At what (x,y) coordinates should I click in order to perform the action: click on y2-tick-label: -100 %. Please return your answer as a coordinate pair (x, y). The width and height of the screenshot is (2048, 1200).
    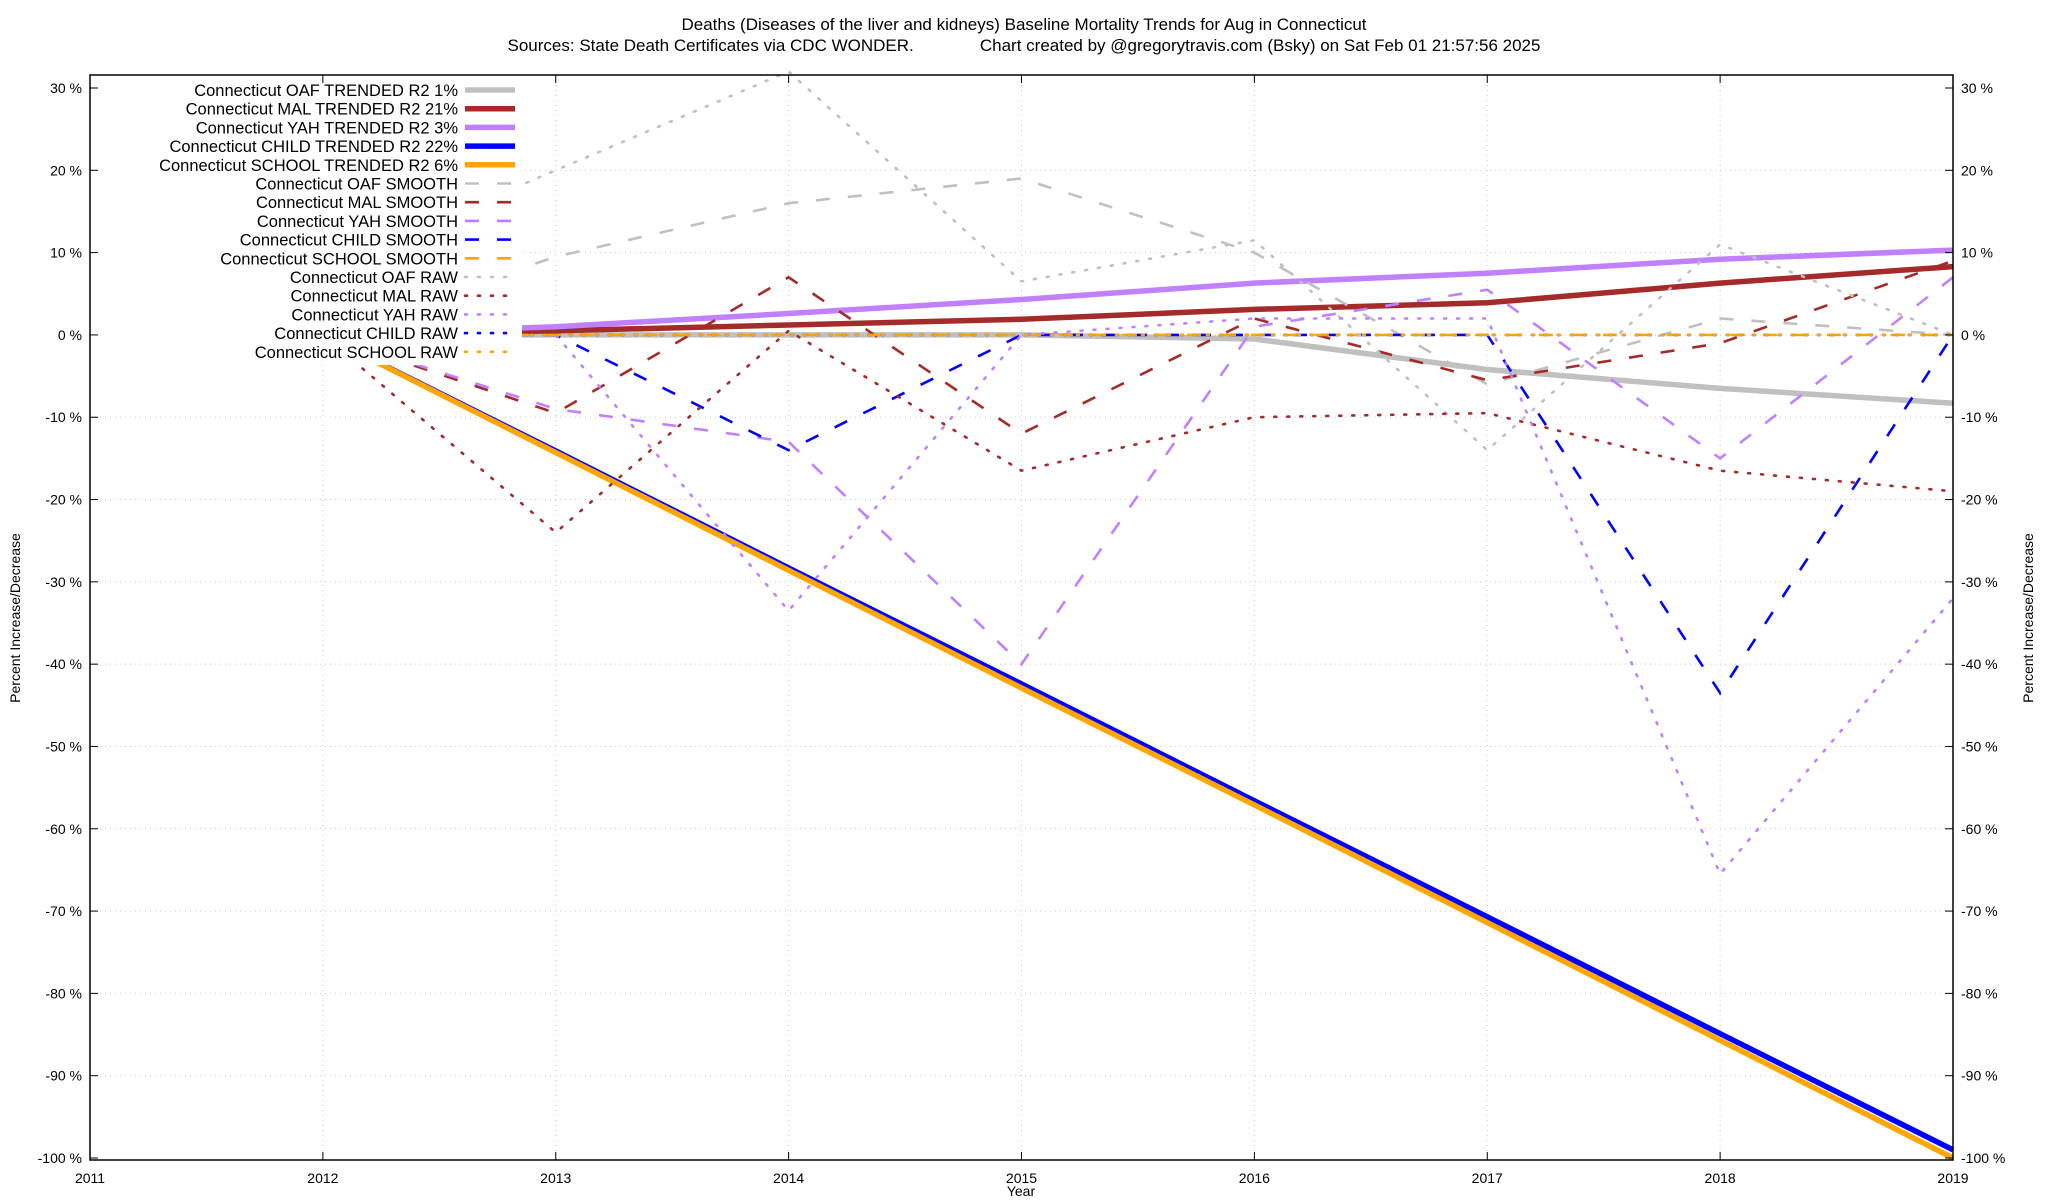
    Looking at the image, I should click on (1983, 1158).